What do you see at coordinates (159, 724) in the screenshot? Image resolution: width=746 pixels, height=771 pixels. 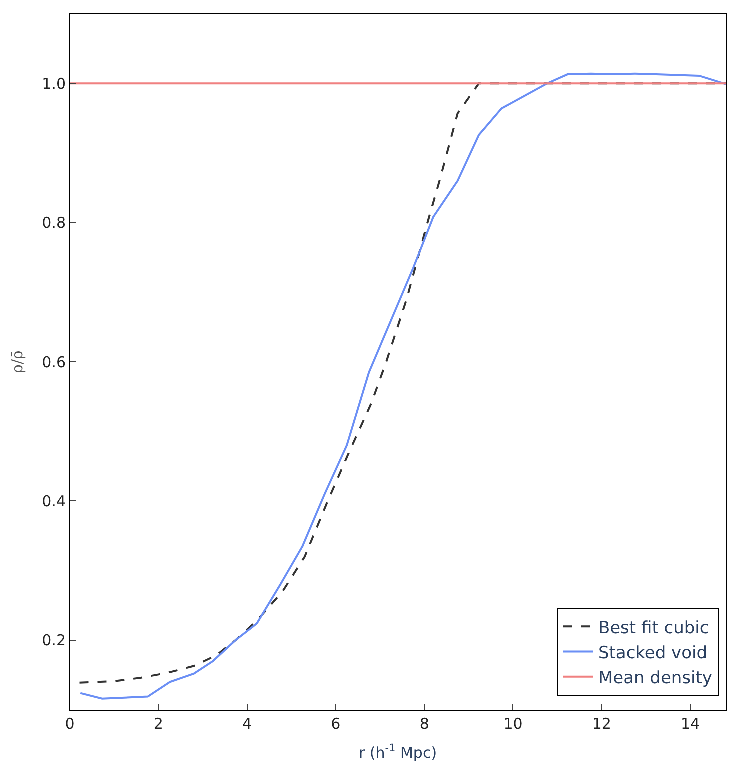 I see `x-tick-label: 2` at bounding box center [159, 724].